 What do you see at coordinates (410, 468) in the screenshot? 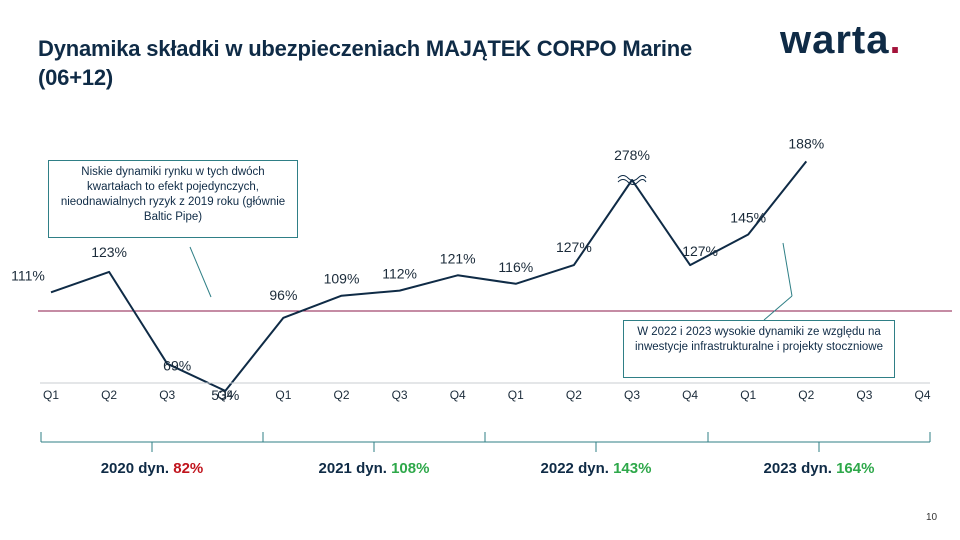
I see `year-summary-value: 108%` at bounding box center [410, 468].